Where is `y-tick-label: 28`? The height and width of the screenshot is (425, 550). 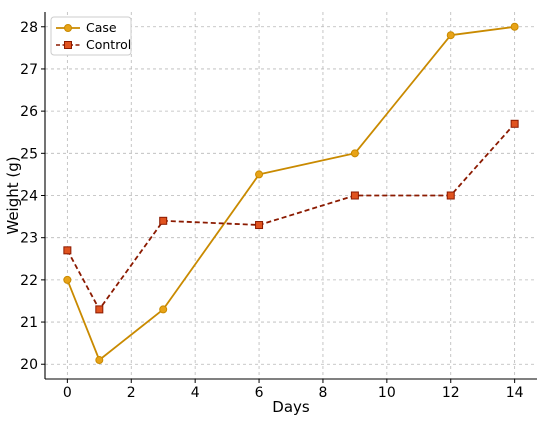 y-tick-label: 28 is located at coordinates (29, 28).